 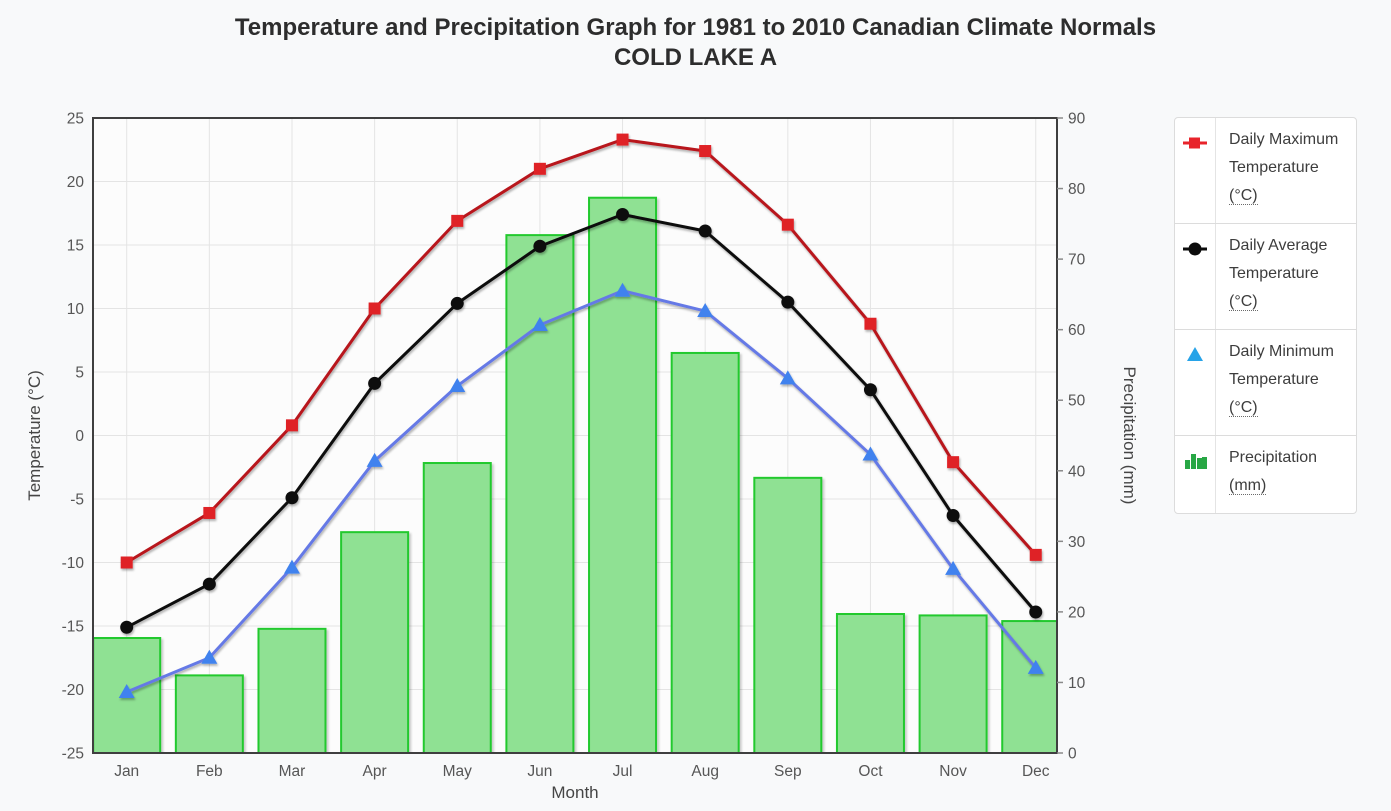 I want to click on legend-icon-cell, so click(x=1195, y=382).